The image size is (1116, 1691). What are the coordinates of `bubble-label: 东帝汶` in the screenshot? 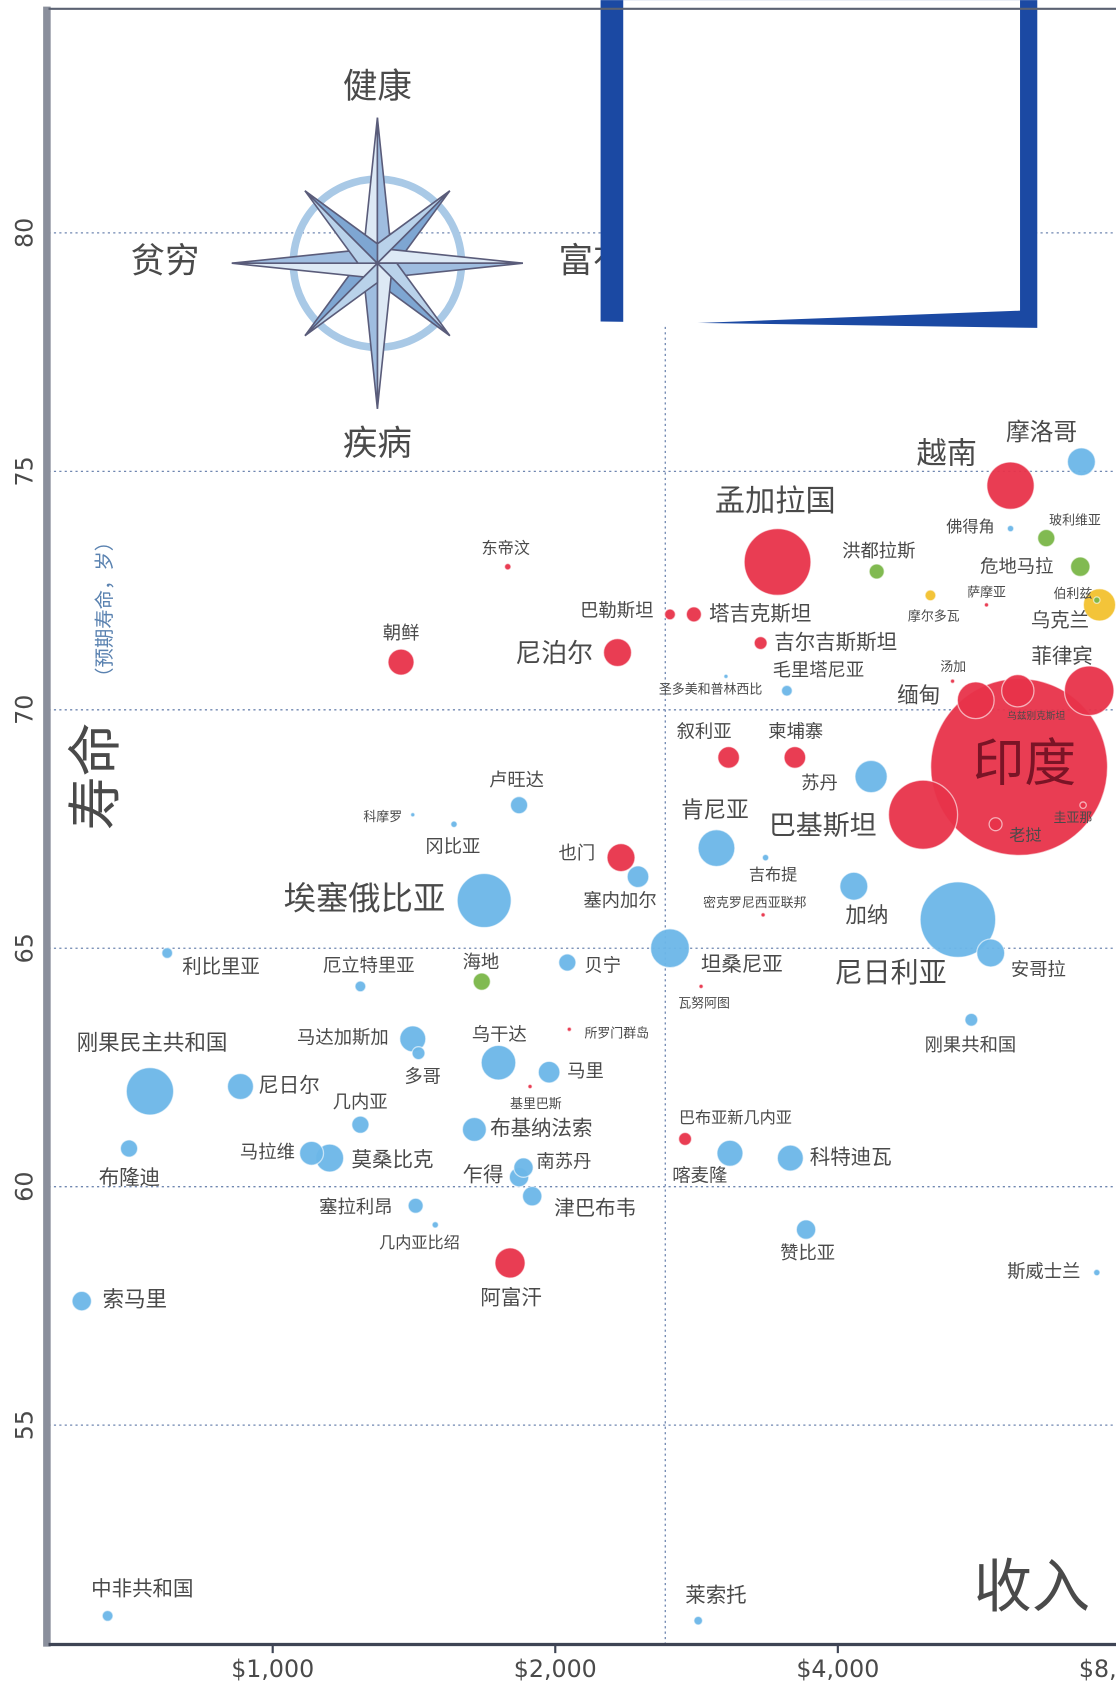 It's located at (505, 547).